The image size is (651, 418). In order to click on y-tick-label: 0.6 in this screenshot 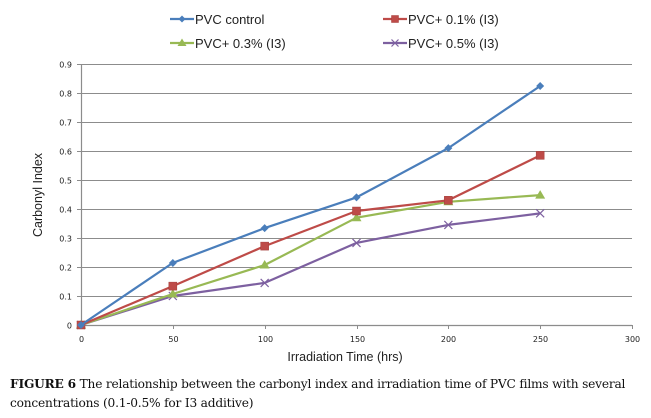, I will do `click(65, 152)`.